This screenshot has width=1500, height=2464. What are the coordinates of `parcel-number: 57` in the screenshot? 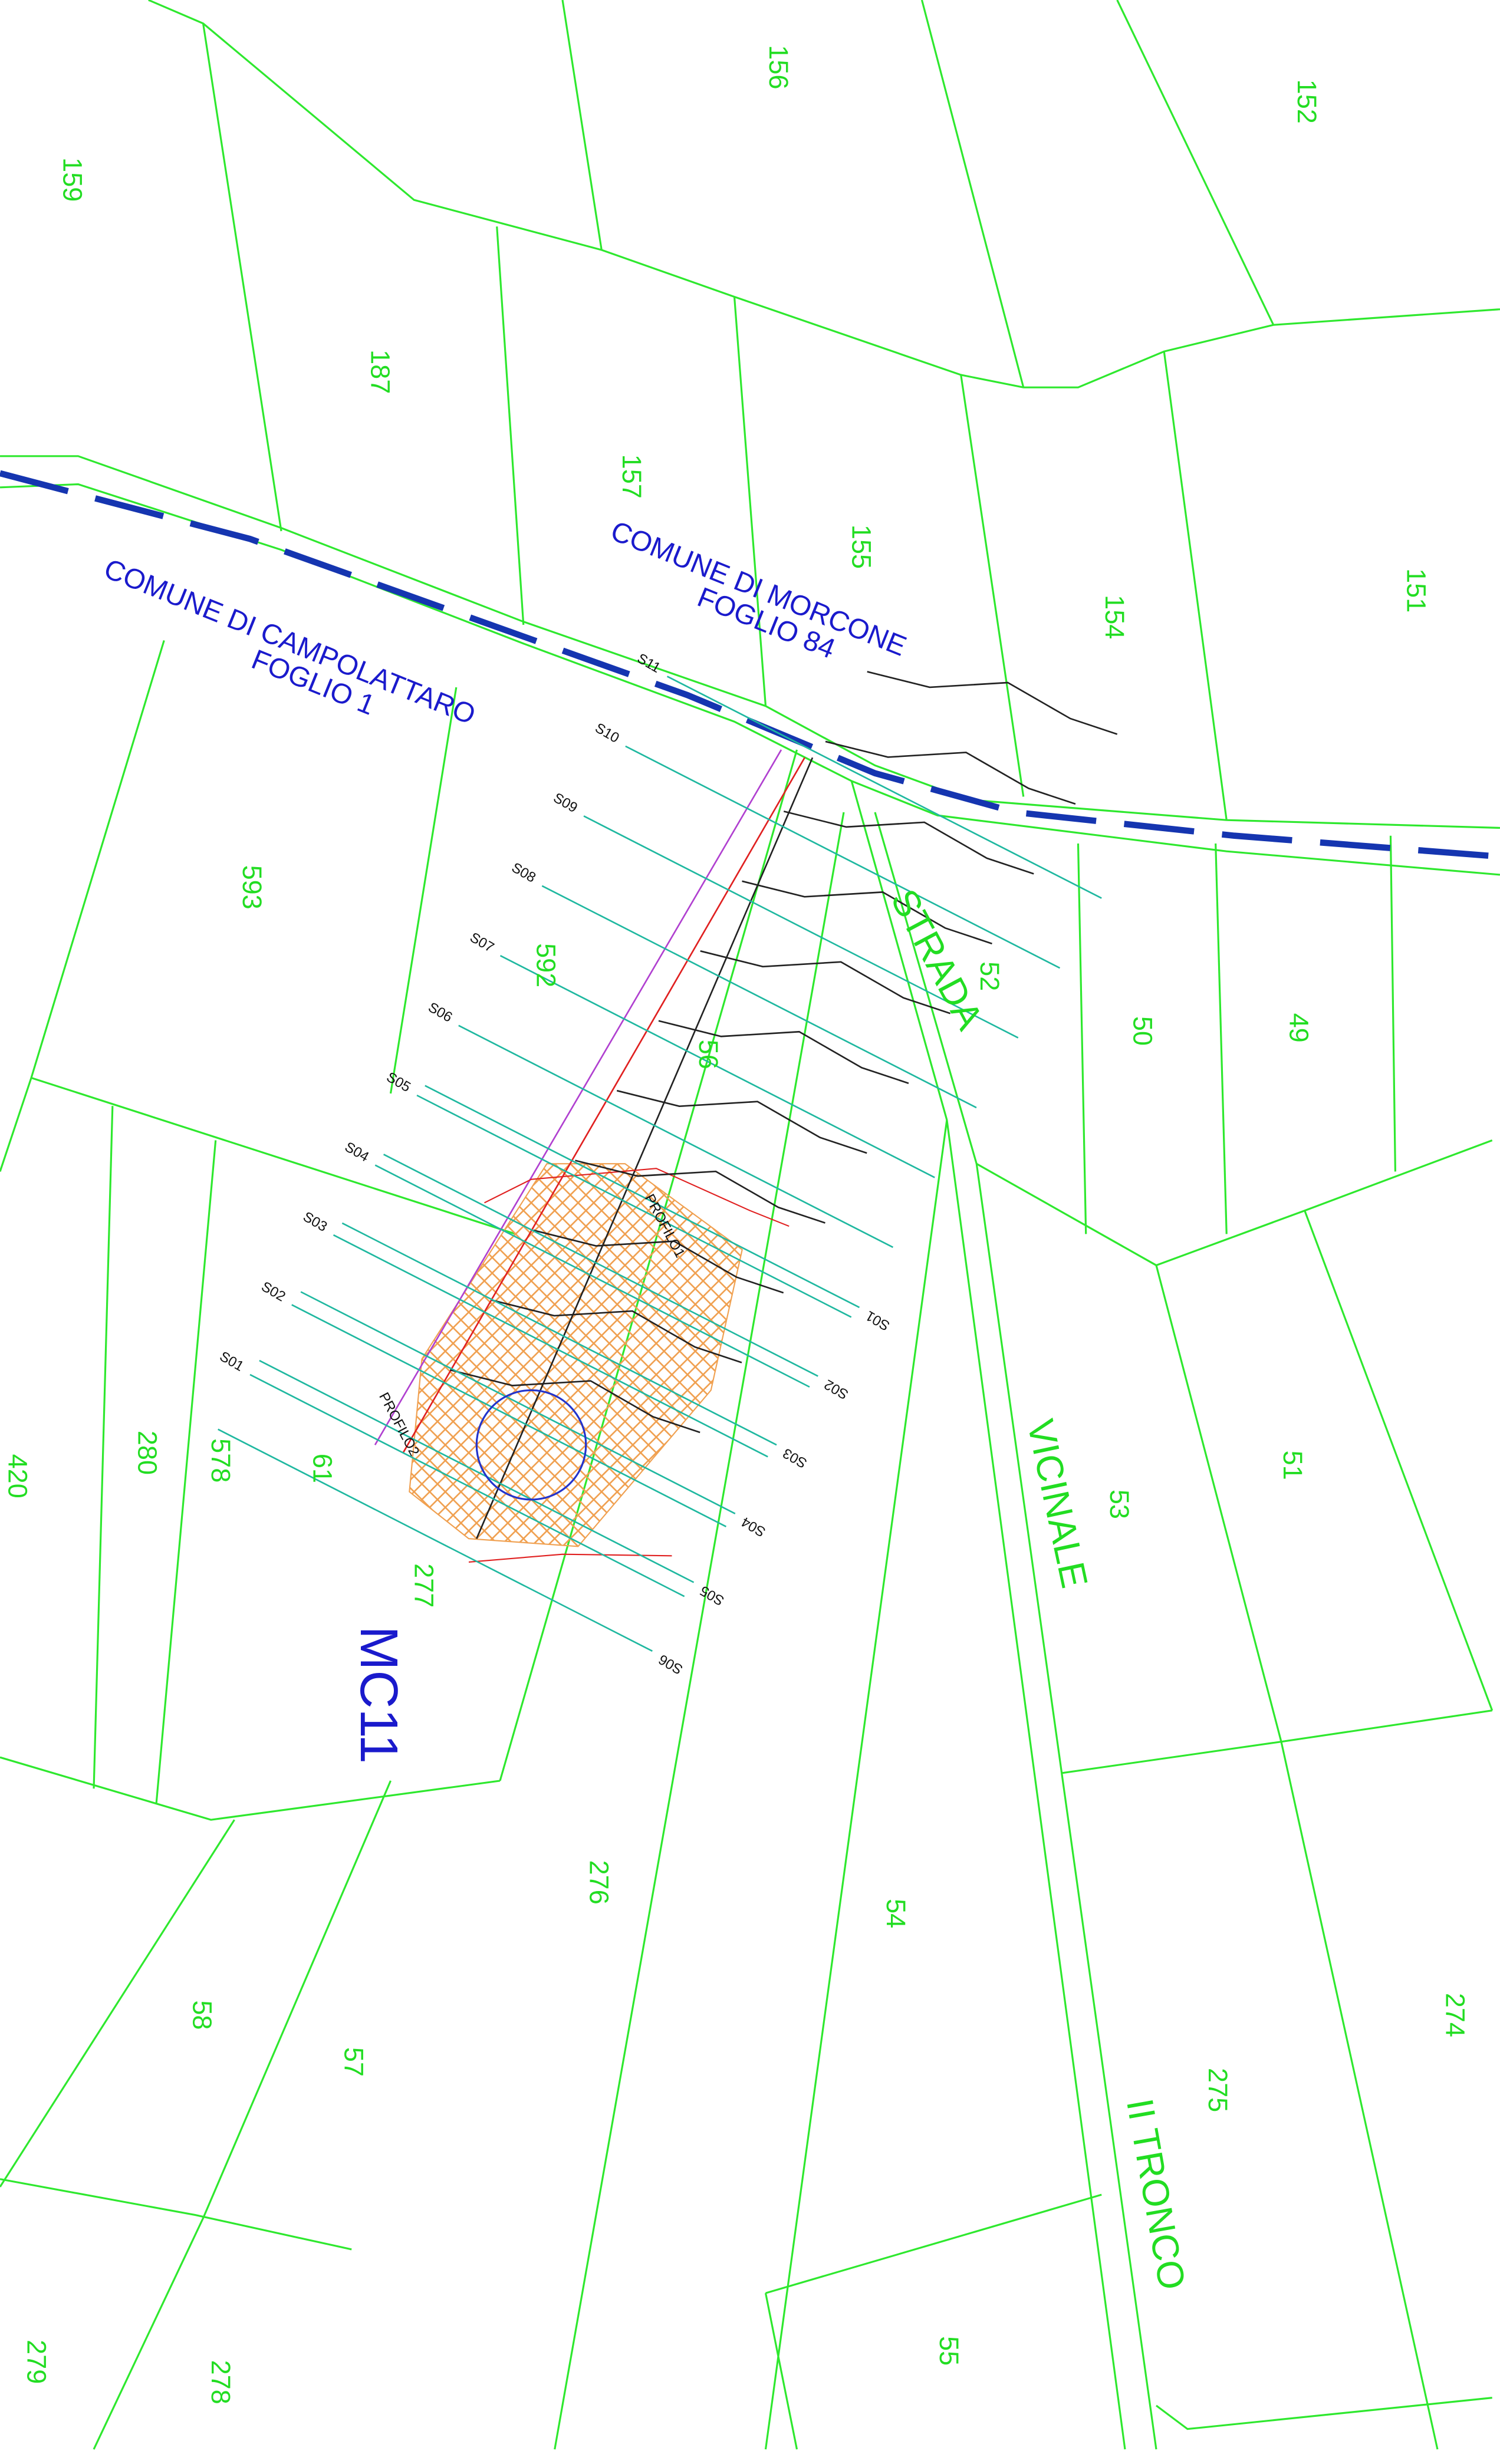 It's located at (353, 2062).